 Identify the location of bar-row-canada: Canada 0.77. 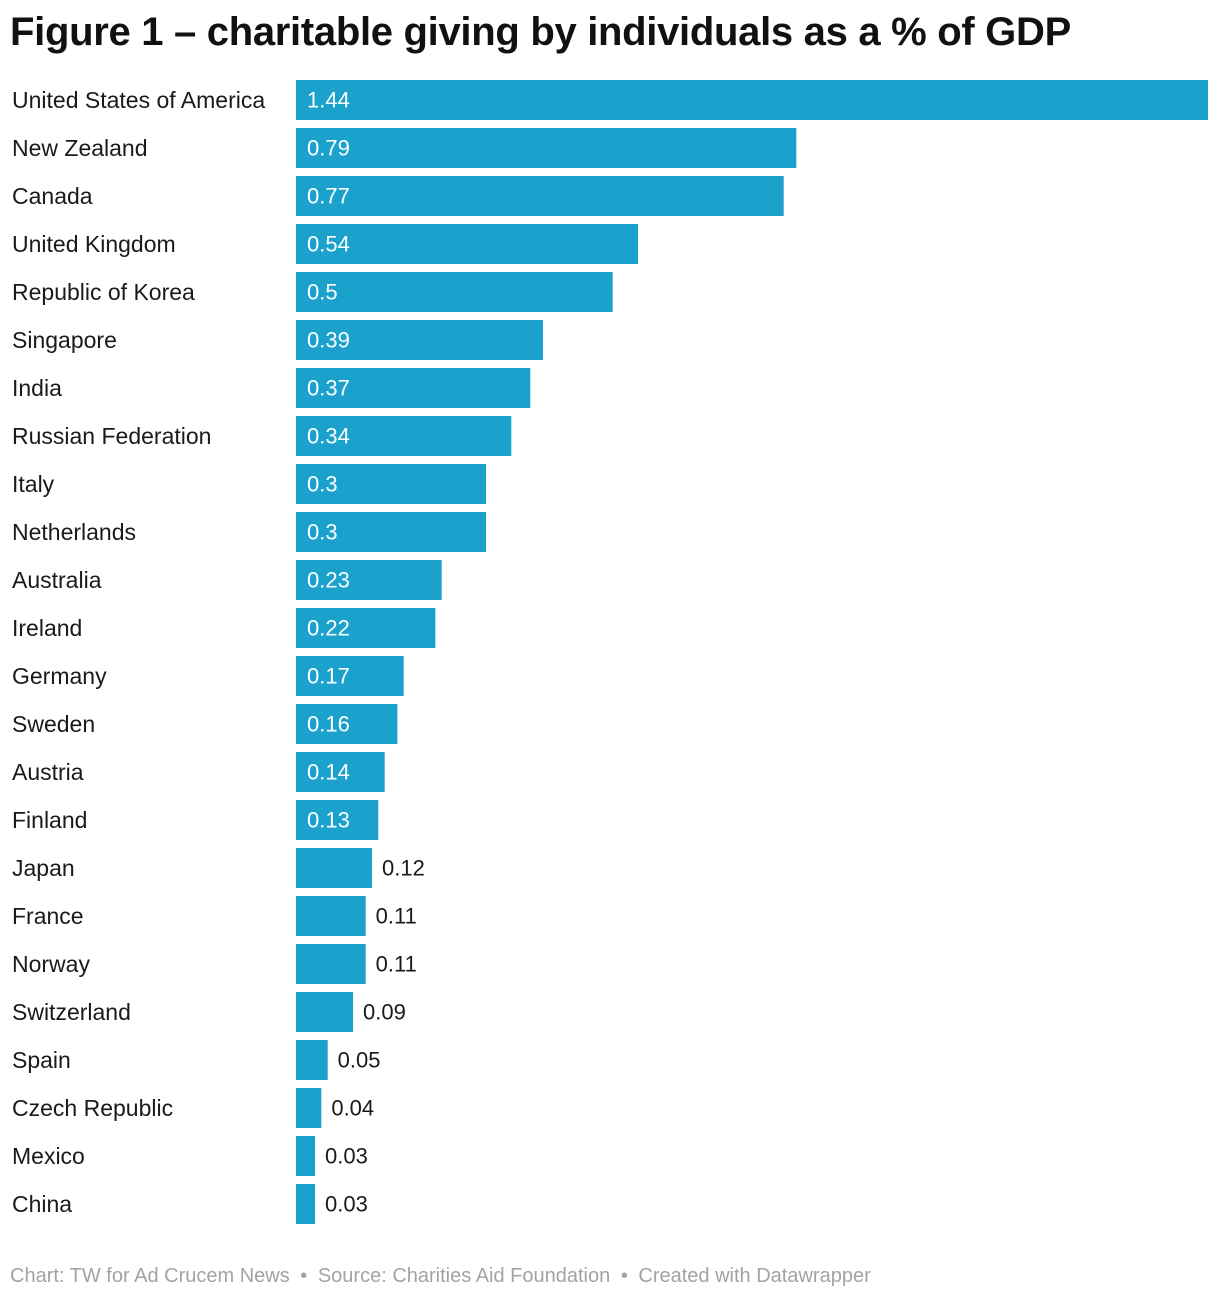
(398, 196).